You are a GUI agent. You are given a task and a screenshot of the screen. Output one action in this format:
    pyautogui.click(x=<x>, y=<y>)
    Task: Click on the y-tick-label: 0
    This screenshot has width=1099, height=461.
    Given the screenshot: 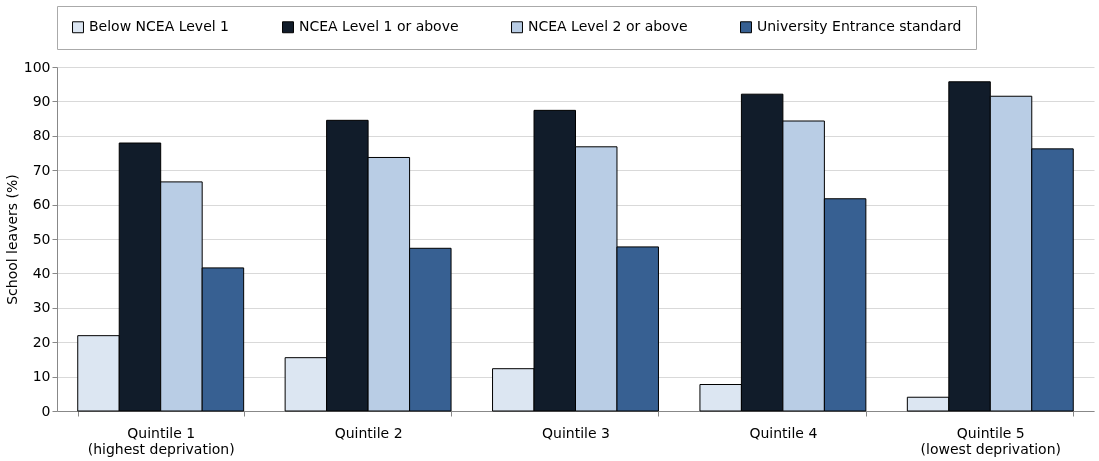 What is the action you would take?
    pyautogui.click(x=46, y=410)
    